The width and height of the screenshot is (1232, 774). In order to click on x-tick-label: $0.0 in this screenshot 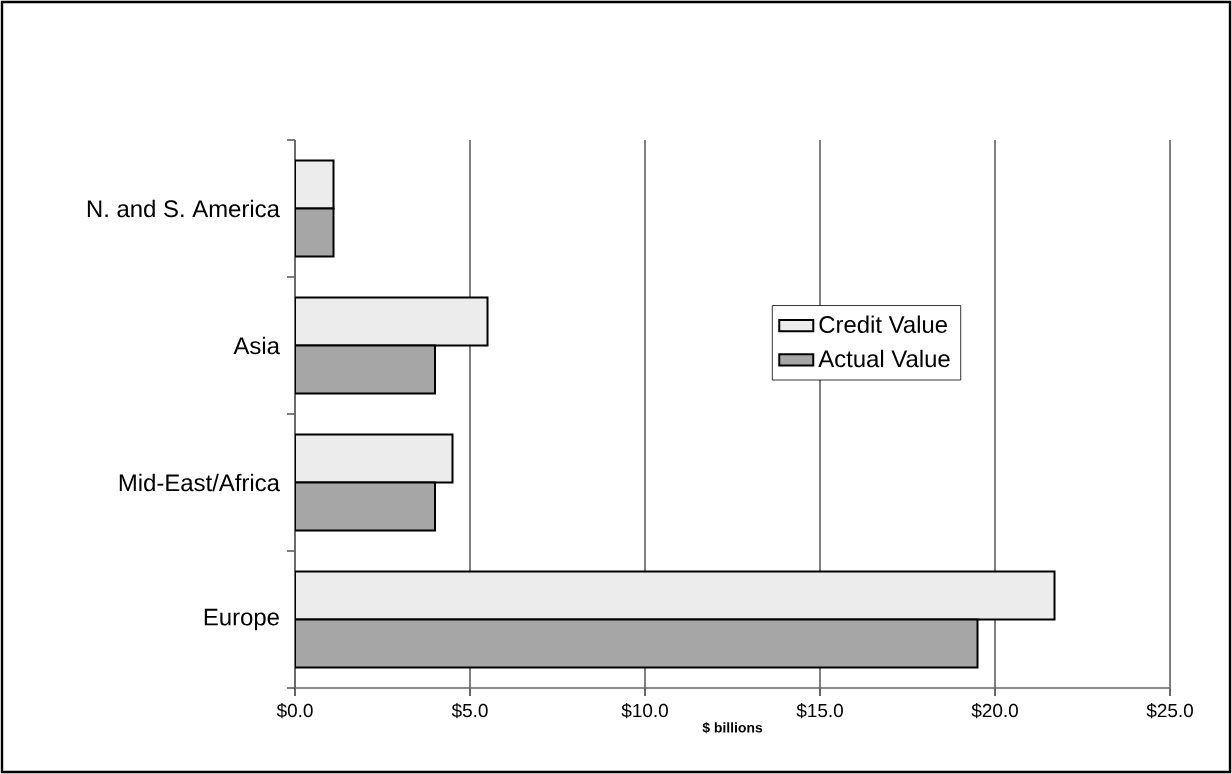, I will do `click(294, 711)`.